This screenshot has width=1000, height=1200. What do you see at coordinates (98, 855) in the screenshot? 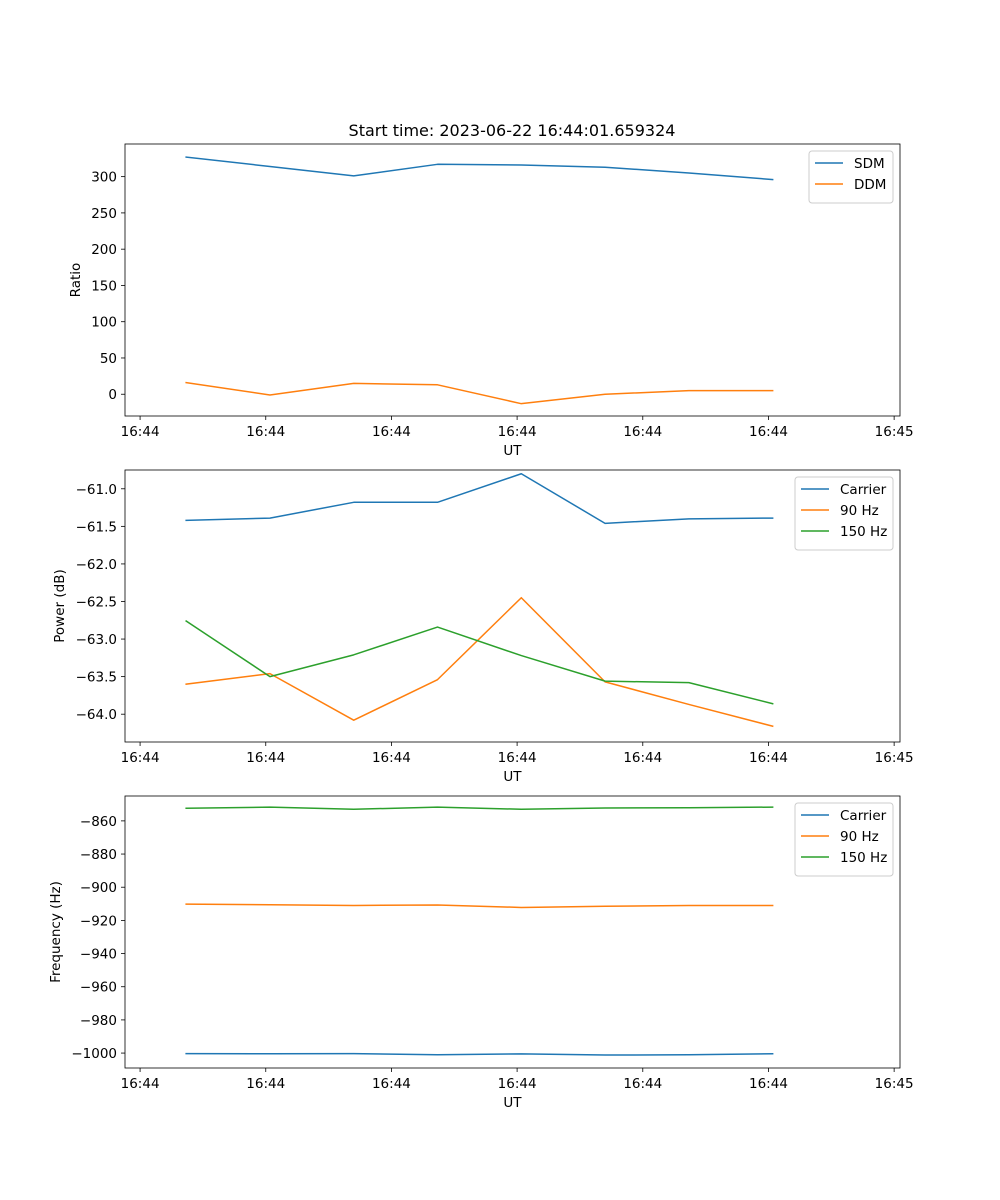
I see `y-tick-label: −880` at bounding box center [98, 855].